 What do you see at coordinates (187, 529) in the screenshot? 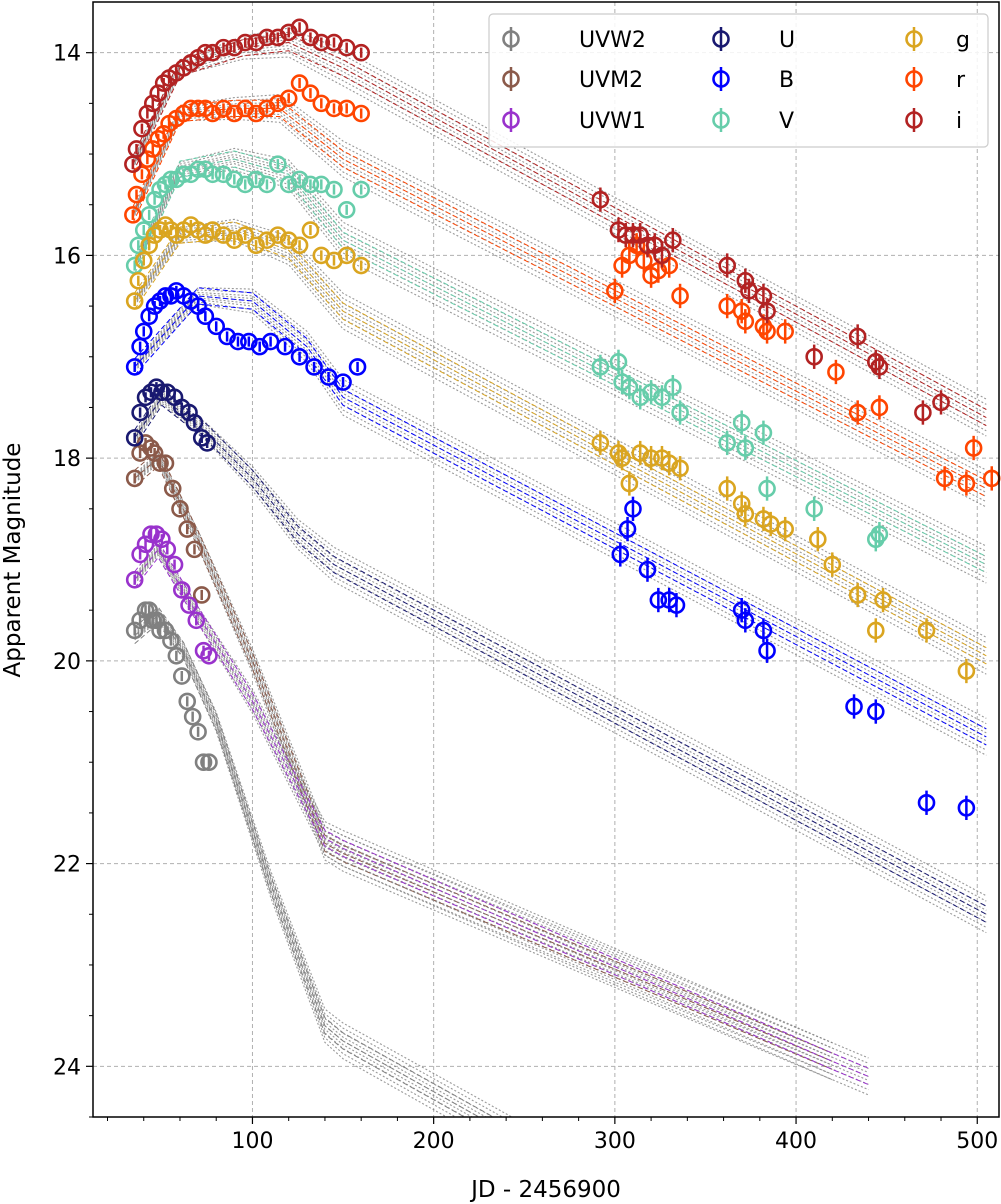
I see `data-point-UVM2` at bounding box center [187, 529].